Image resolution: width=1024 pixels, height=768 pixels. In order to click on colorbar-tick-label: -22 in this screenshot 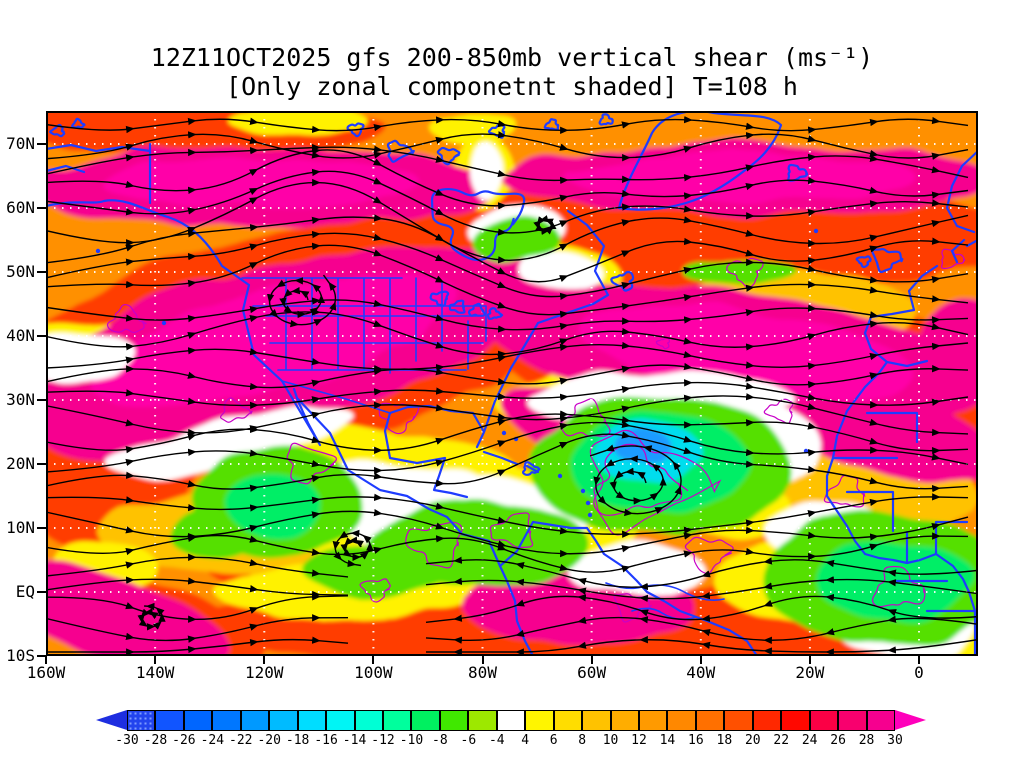, I will do `click(241, 740)`.